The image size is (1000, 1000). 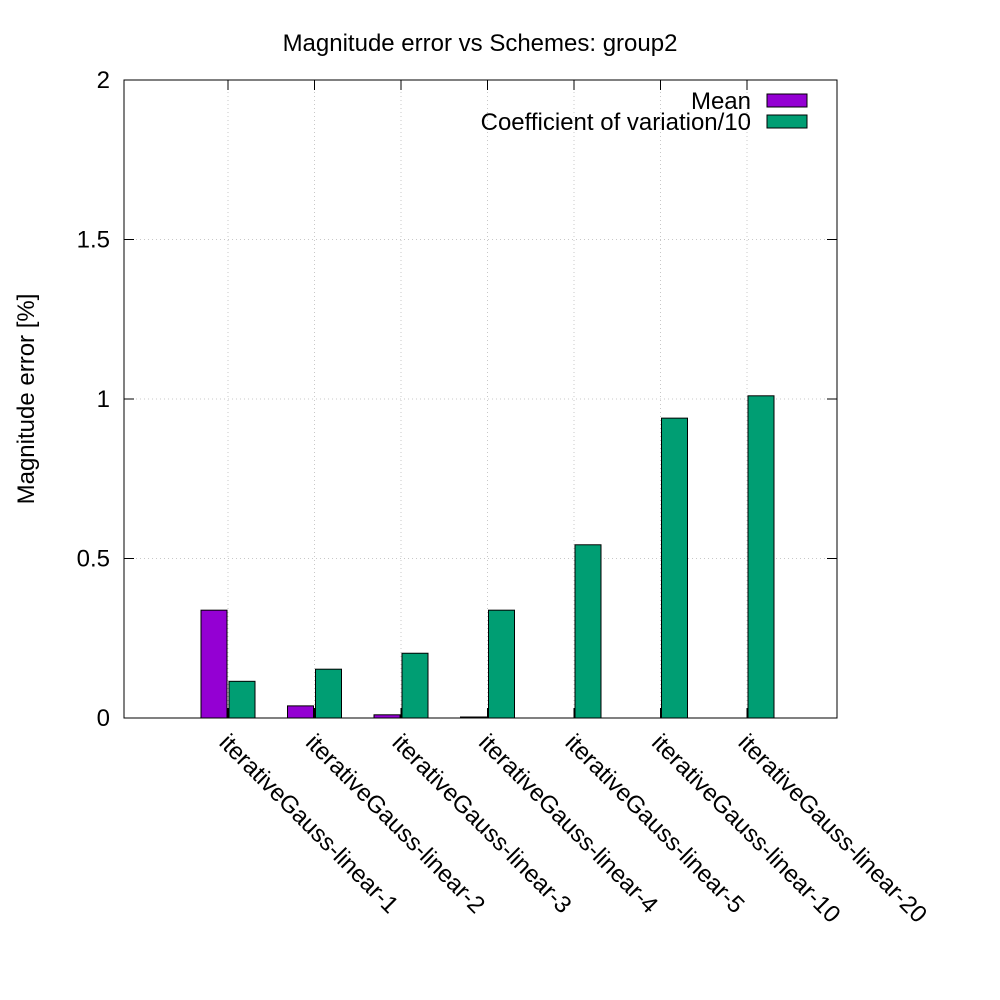 What do you see at coordinates (103, 80) in the screenshot?
I see `y-tick-label: 2` at bounding box center [103, 80].